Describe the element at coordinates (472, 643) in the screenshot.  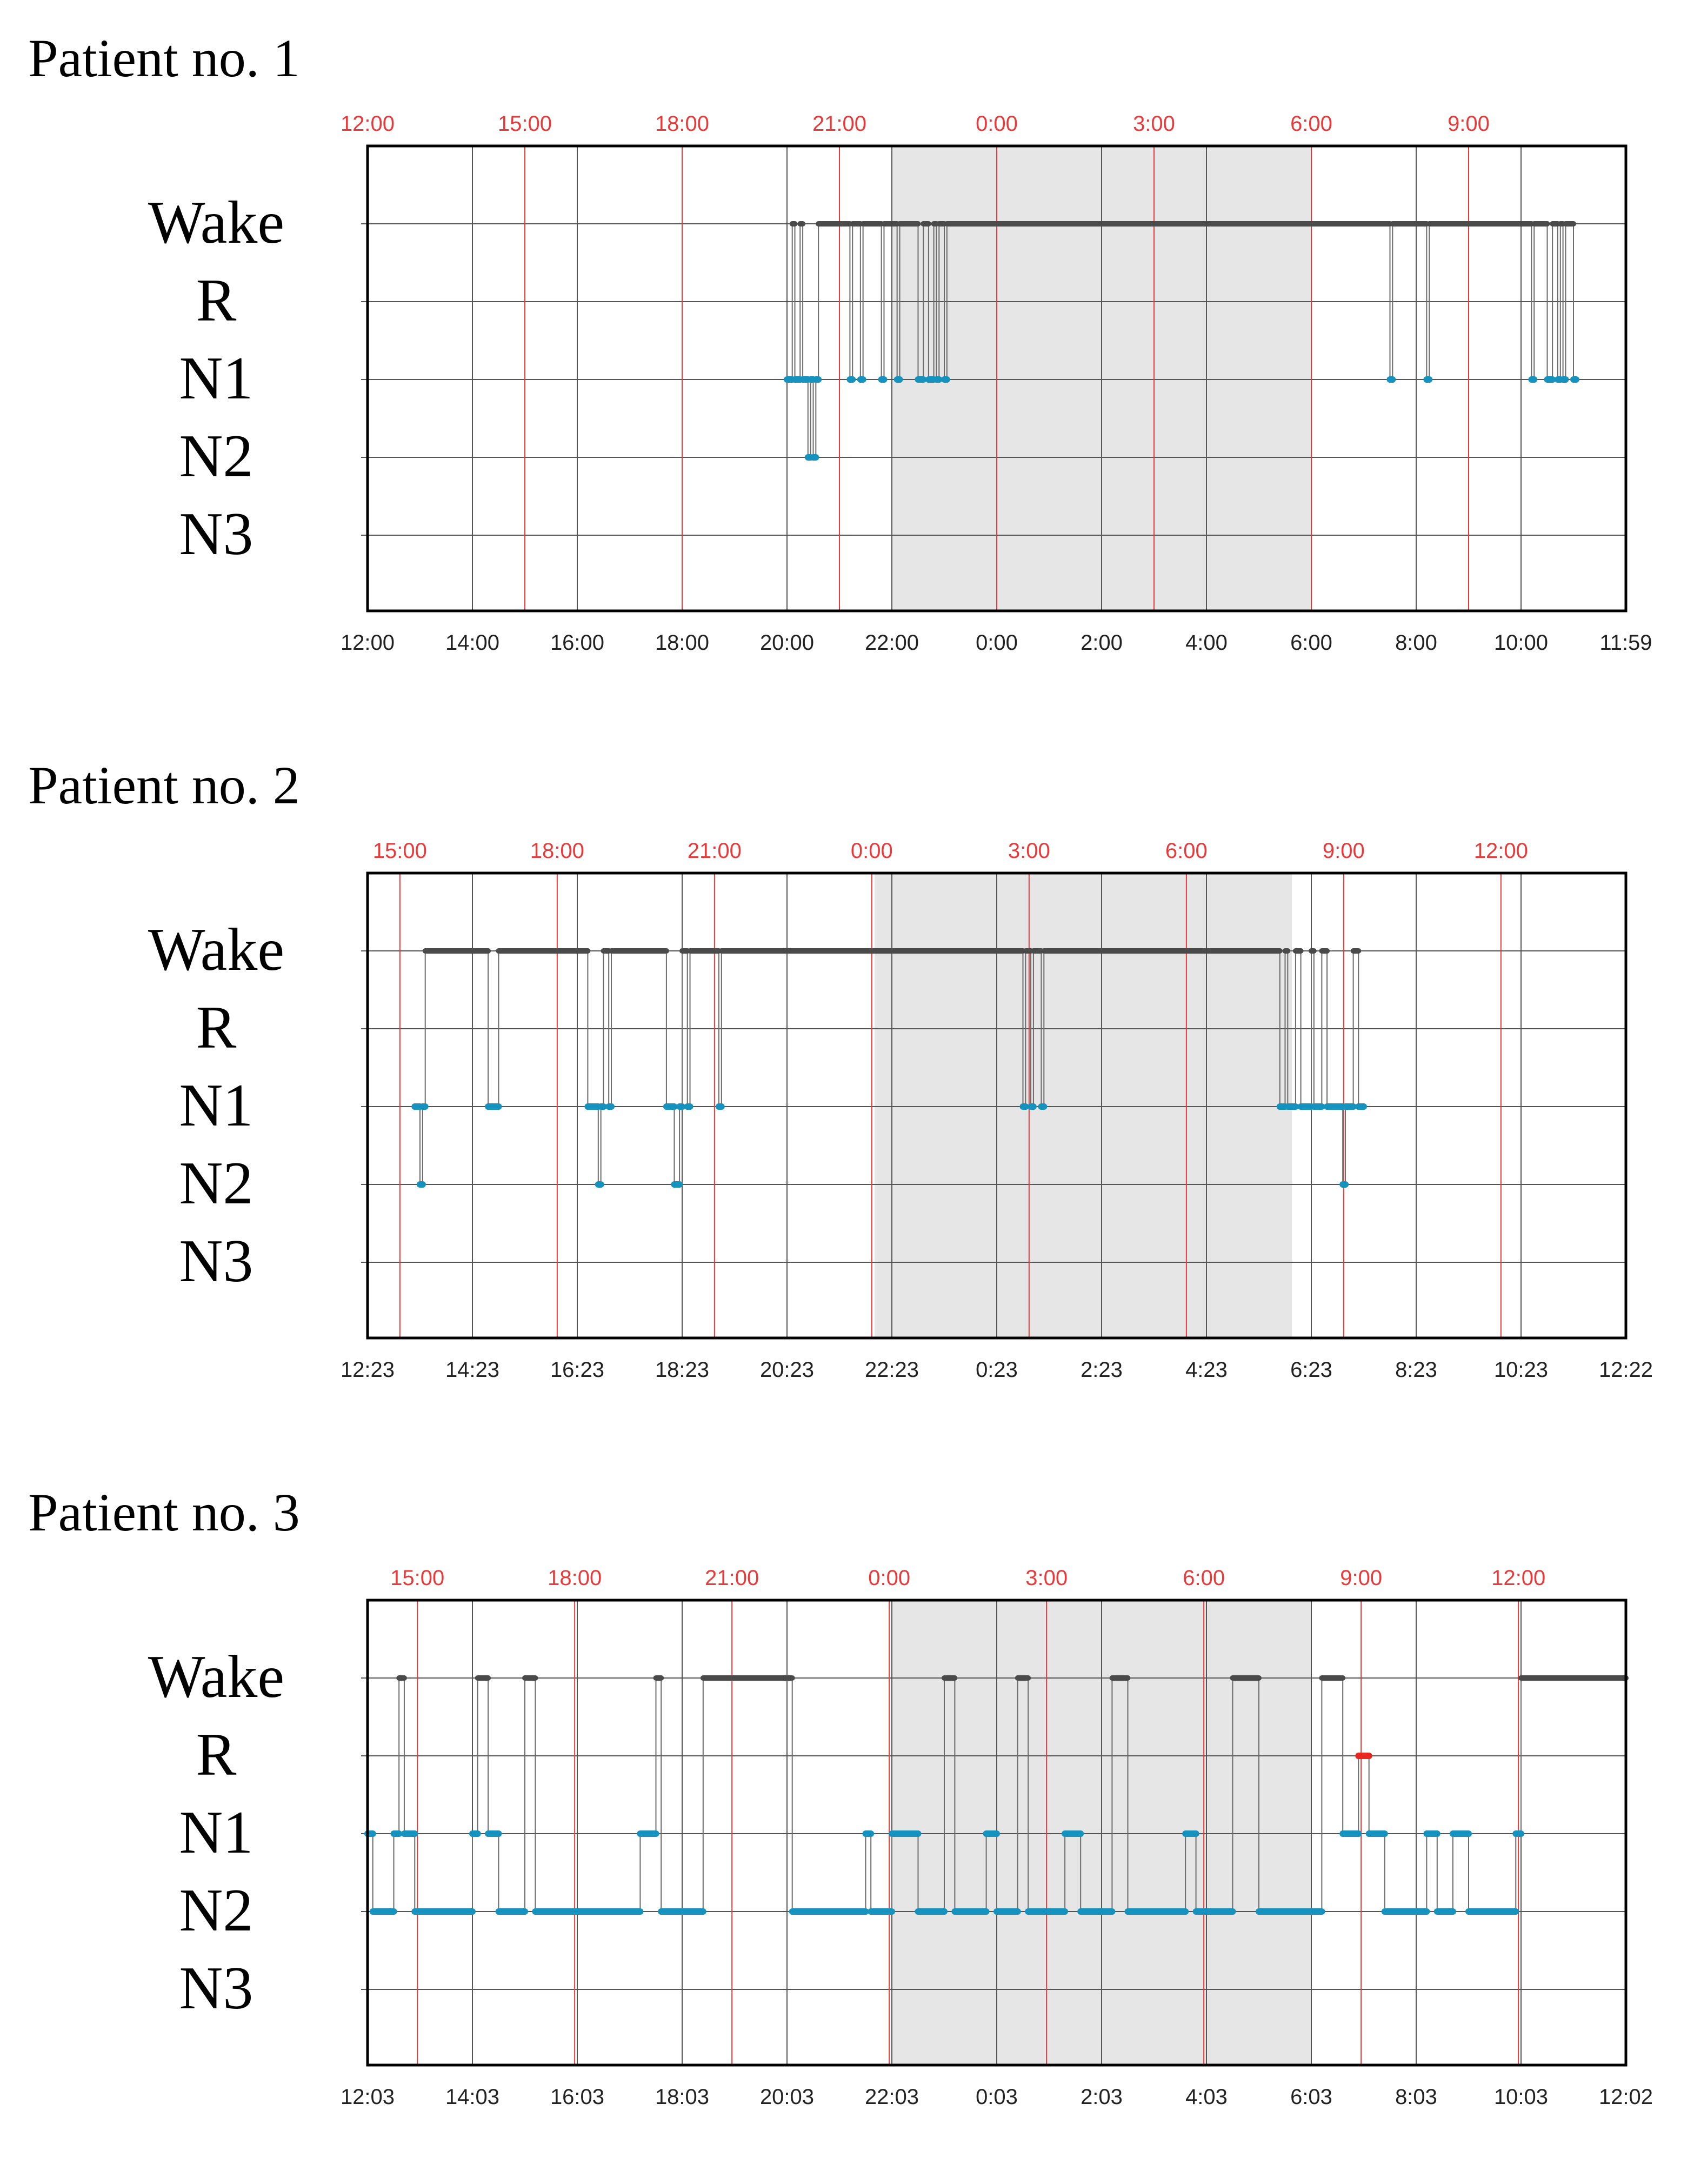
I see `x-tick-label-bottom: 14:00` at that location.